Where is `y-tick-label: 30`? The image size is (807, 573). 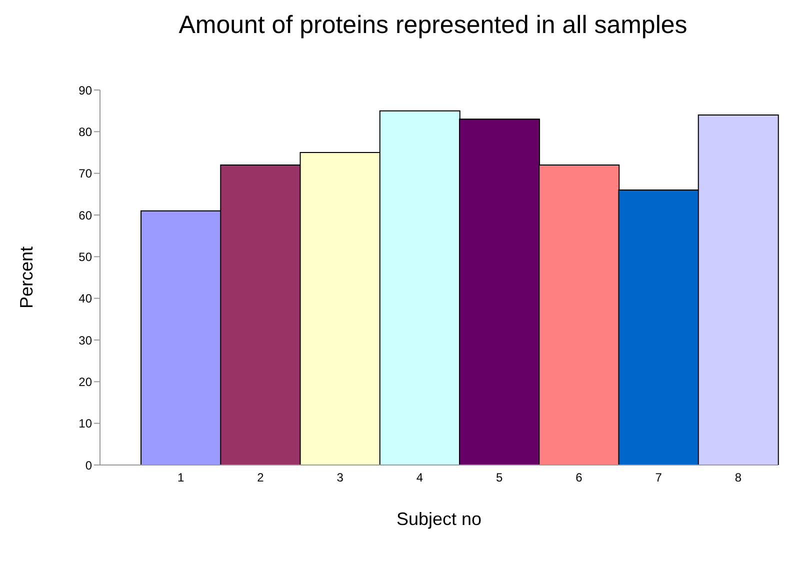
y-tick-label: 30 is located at coordinates (85, 340).